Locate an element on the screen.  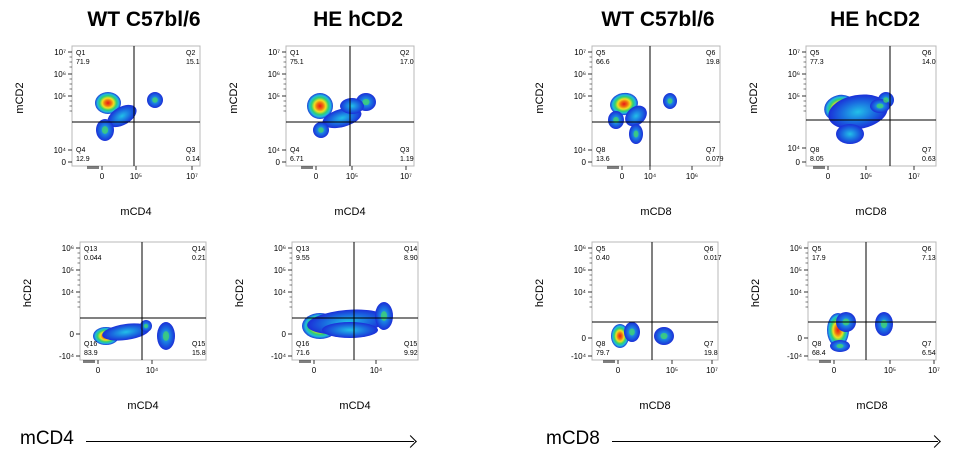
quadrant-percentage: 0.21 is located at coordinates (199, 258).